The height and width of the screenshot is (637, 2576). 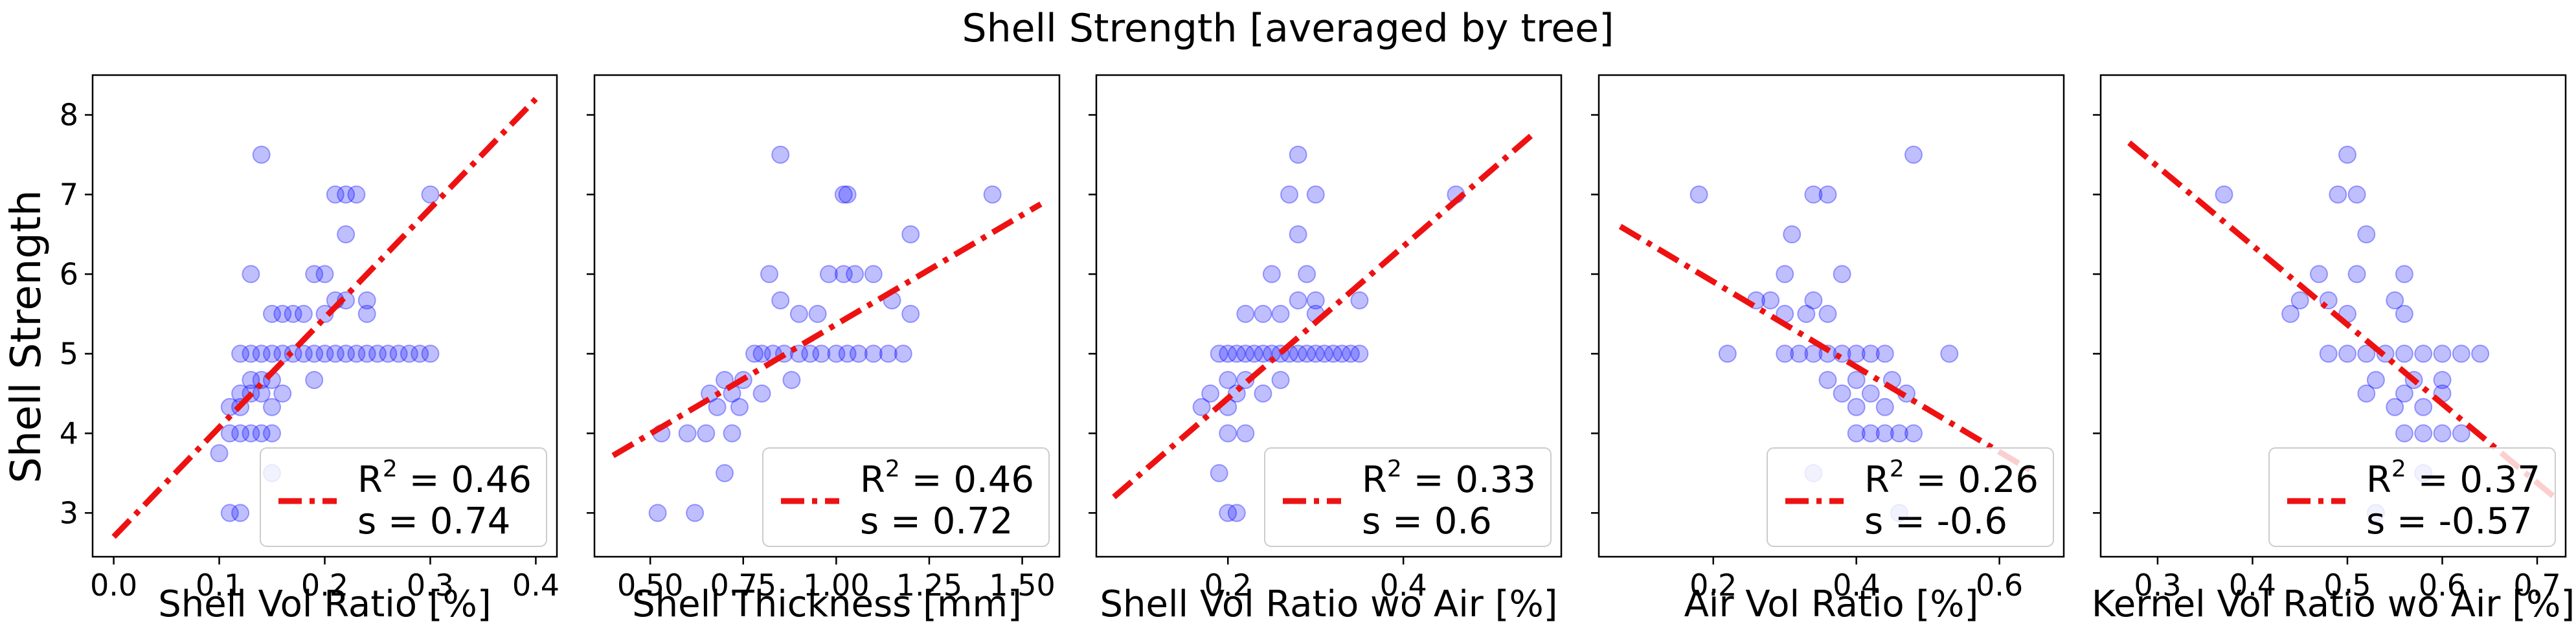 I want to click on y-axis-label: Shell Strength, so click(x=27, y=336).